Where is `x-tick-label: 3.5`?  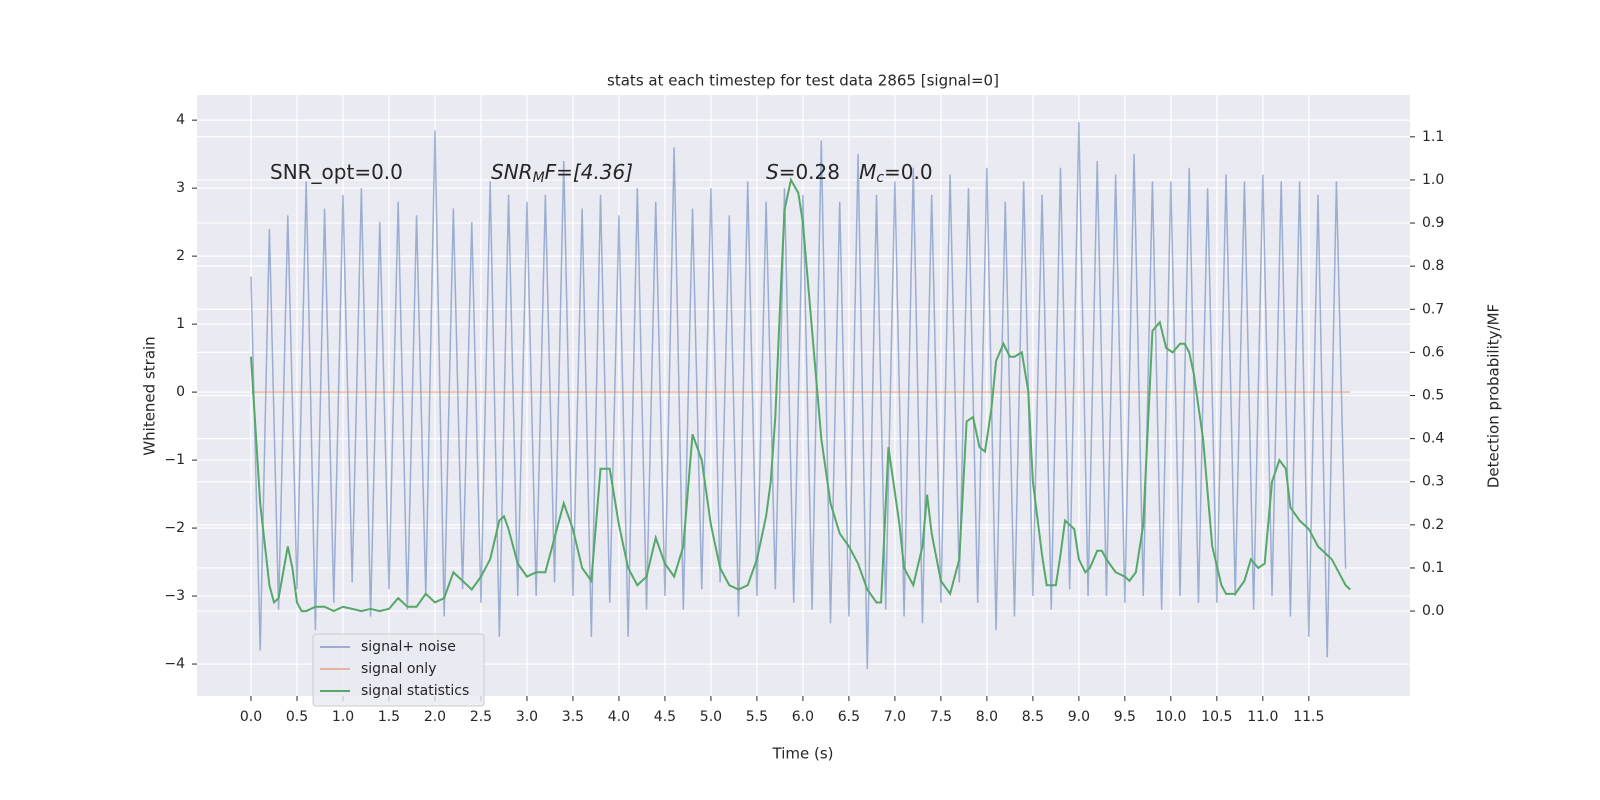
x-tick-label: 3.5 is located at coordinates (573, 717).